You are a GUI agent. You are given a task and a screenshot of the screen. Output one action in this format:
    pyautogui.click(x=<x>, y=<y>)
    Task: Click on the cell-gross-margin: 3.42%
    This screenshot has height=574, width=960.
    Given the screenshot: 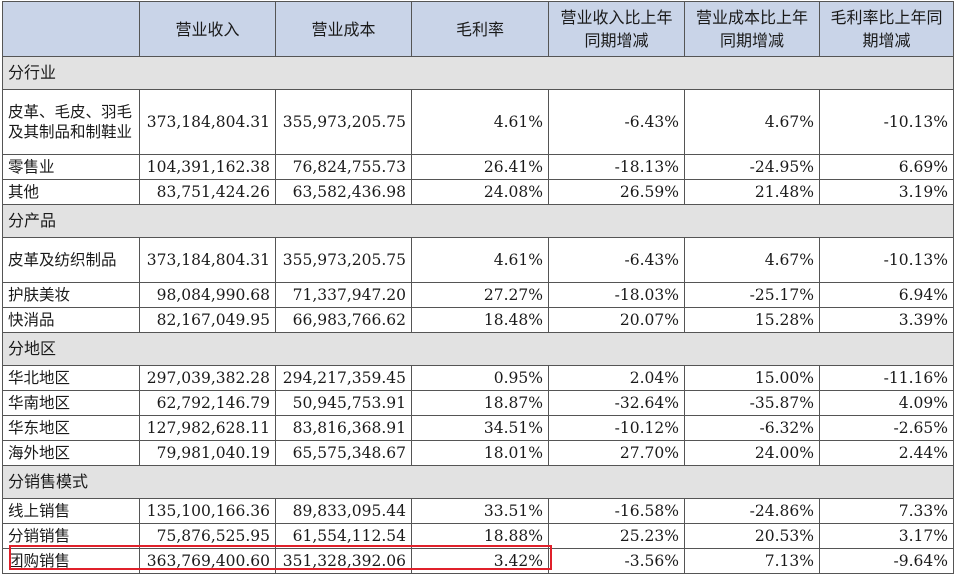 What is the action you would take?
    pyautogui.click(x=480, y=561)
    